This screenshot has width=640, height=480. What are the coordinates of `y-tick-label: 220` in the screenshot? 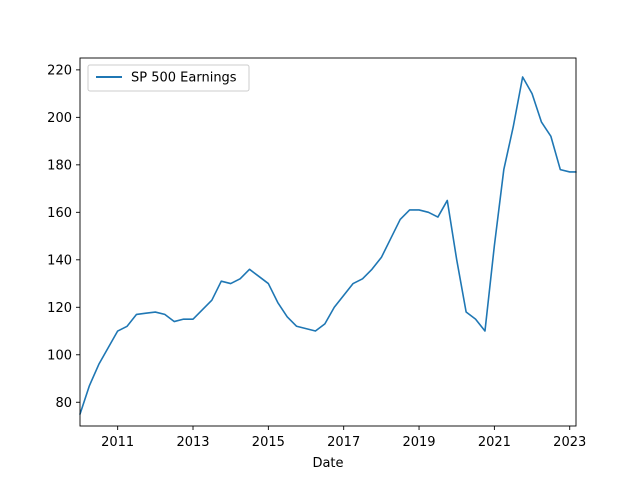 It's located at (59, 70).